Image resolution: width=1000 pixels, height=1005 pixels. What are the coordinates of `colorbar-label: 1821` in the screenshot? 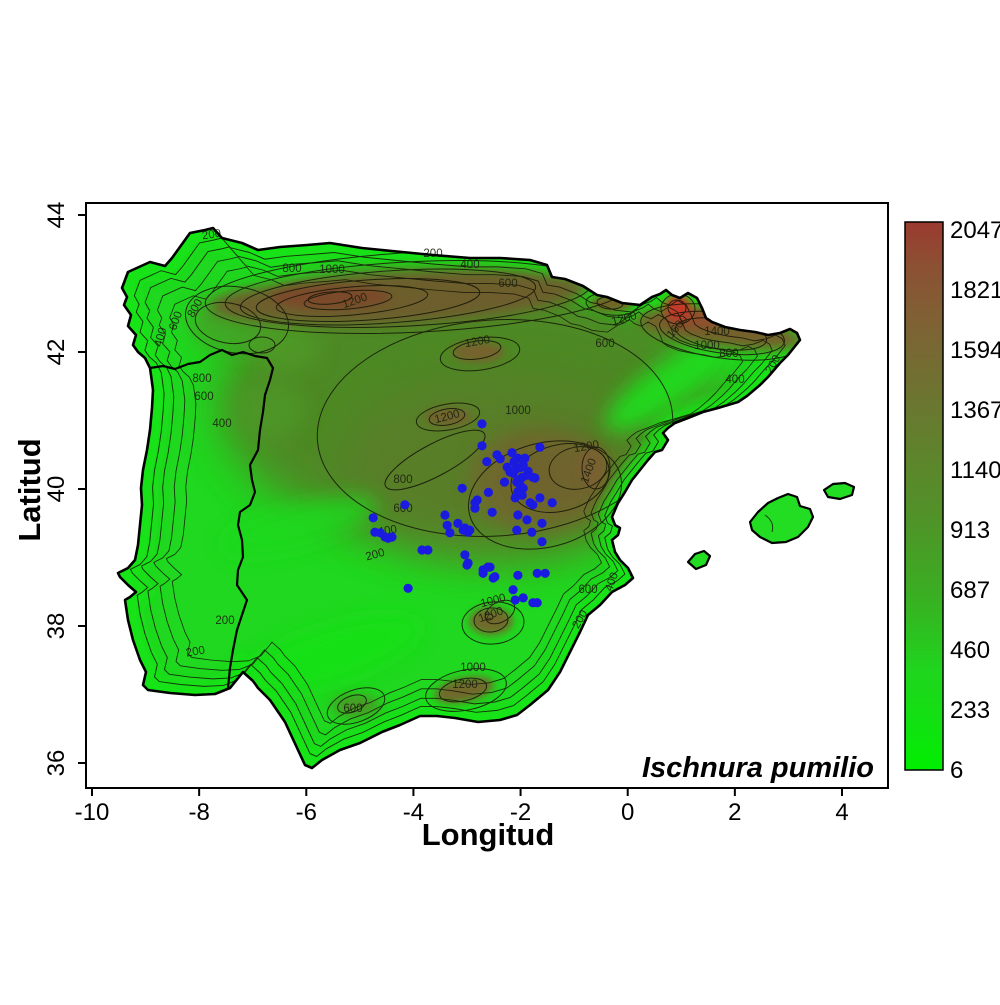 It's located at (975, 290).